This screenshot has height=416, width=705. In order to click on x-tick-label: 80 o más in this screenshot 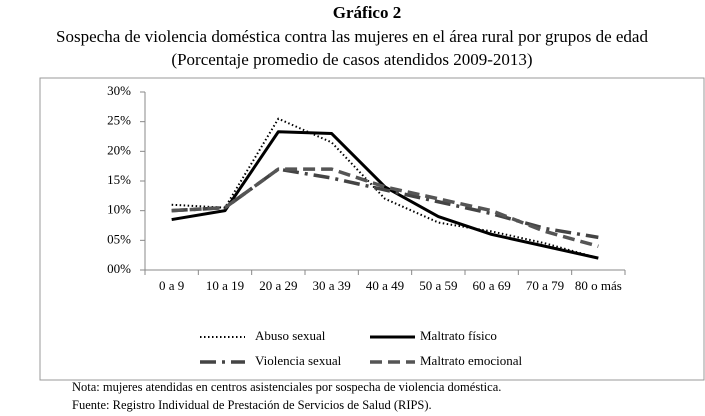, I will do `click(598, 285)`.